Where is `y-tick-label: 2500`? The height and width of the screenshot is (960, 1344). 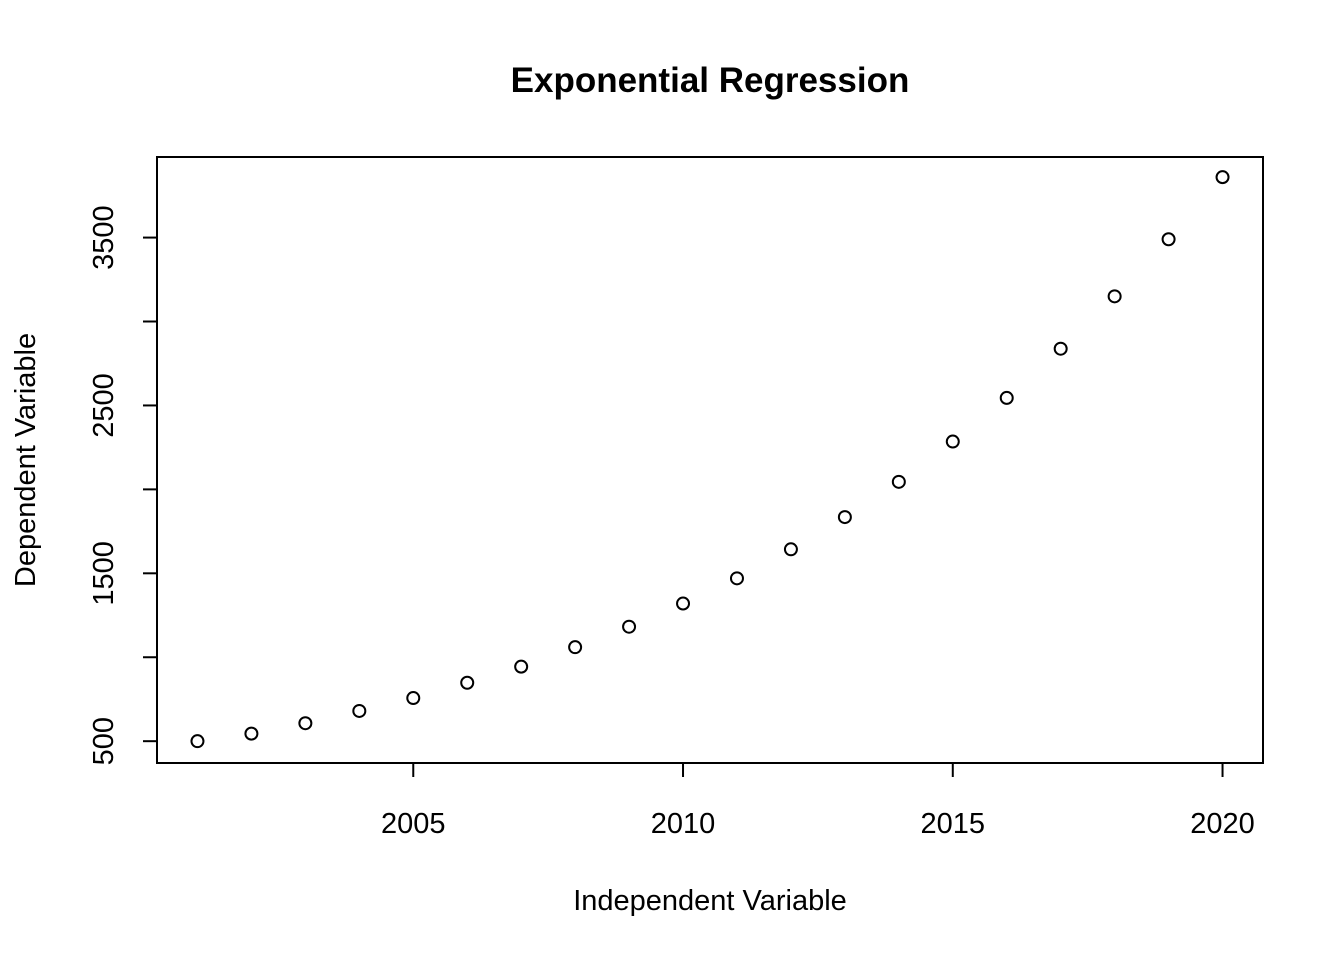
y-tick-label: 2500 is located at coordinates (104, 405).